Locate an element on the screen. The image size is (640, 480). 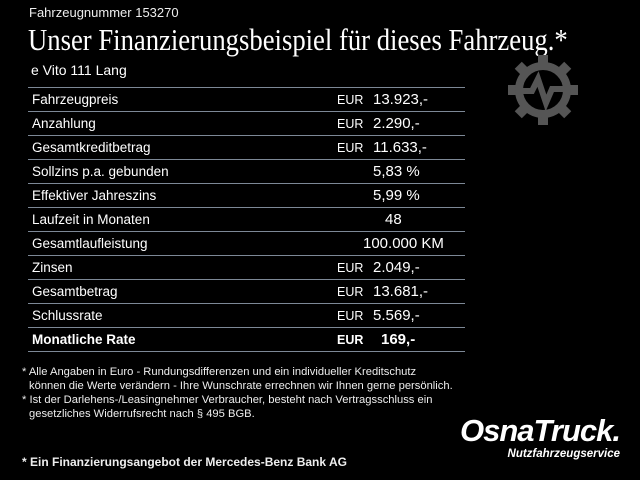
row-value: 2.290,- is located at coordinates (419, 123).